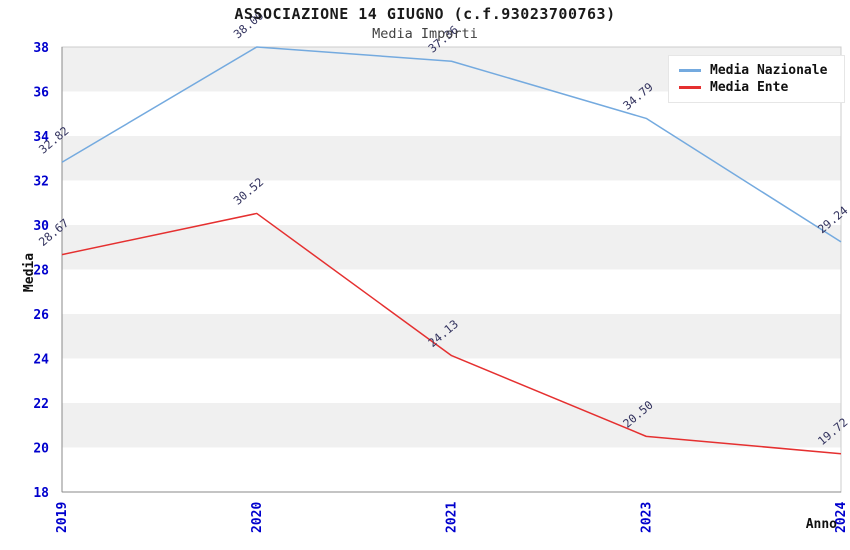 This screenshot has width=850, height=550. What do you see at coordinates (41, 449) in the screenshot?
I see `y-tick-label: 20` at bounding box center [41, 449].